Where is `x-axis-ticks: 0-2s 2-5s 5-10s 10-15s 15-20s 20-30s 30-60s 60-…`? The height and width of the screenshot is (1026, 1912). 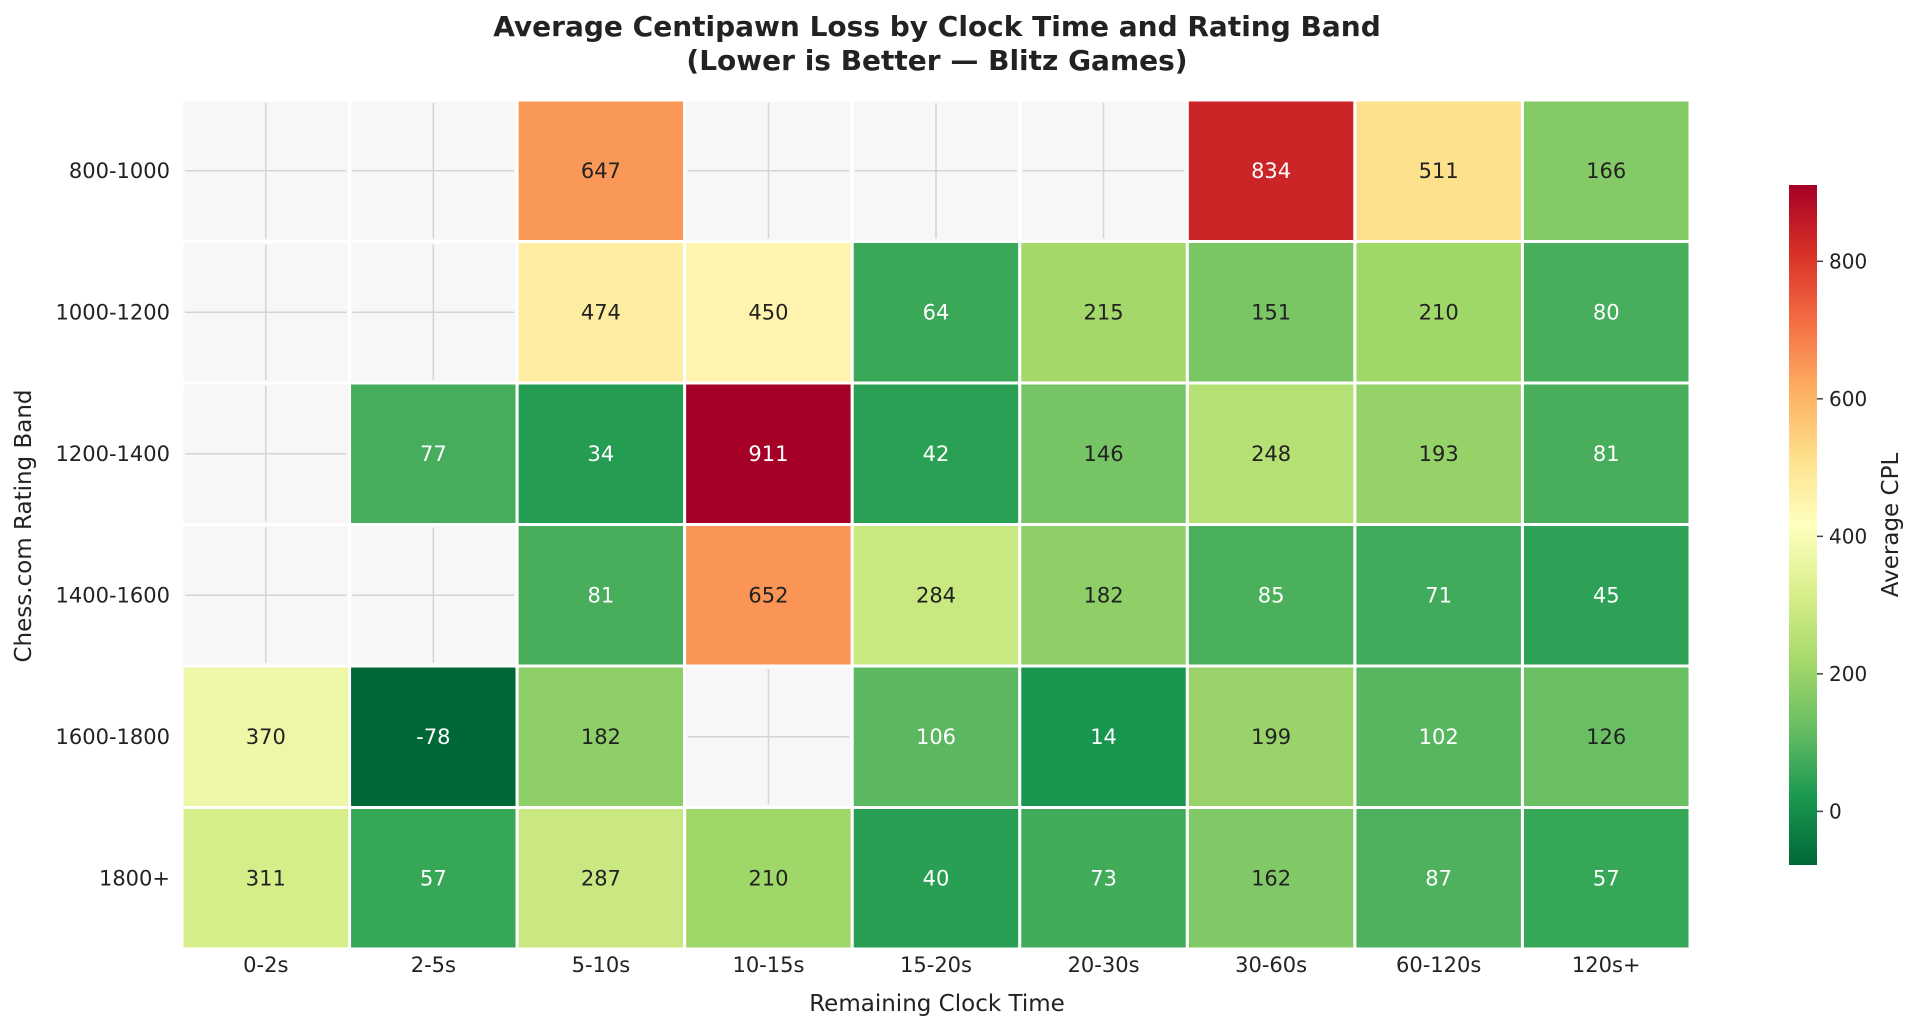
x-axis-ticks: 0-2s 2-5s 5-10s 10-15s 15-20s 20-30s 30-60s 60-… is located at coordinates (941, 965).